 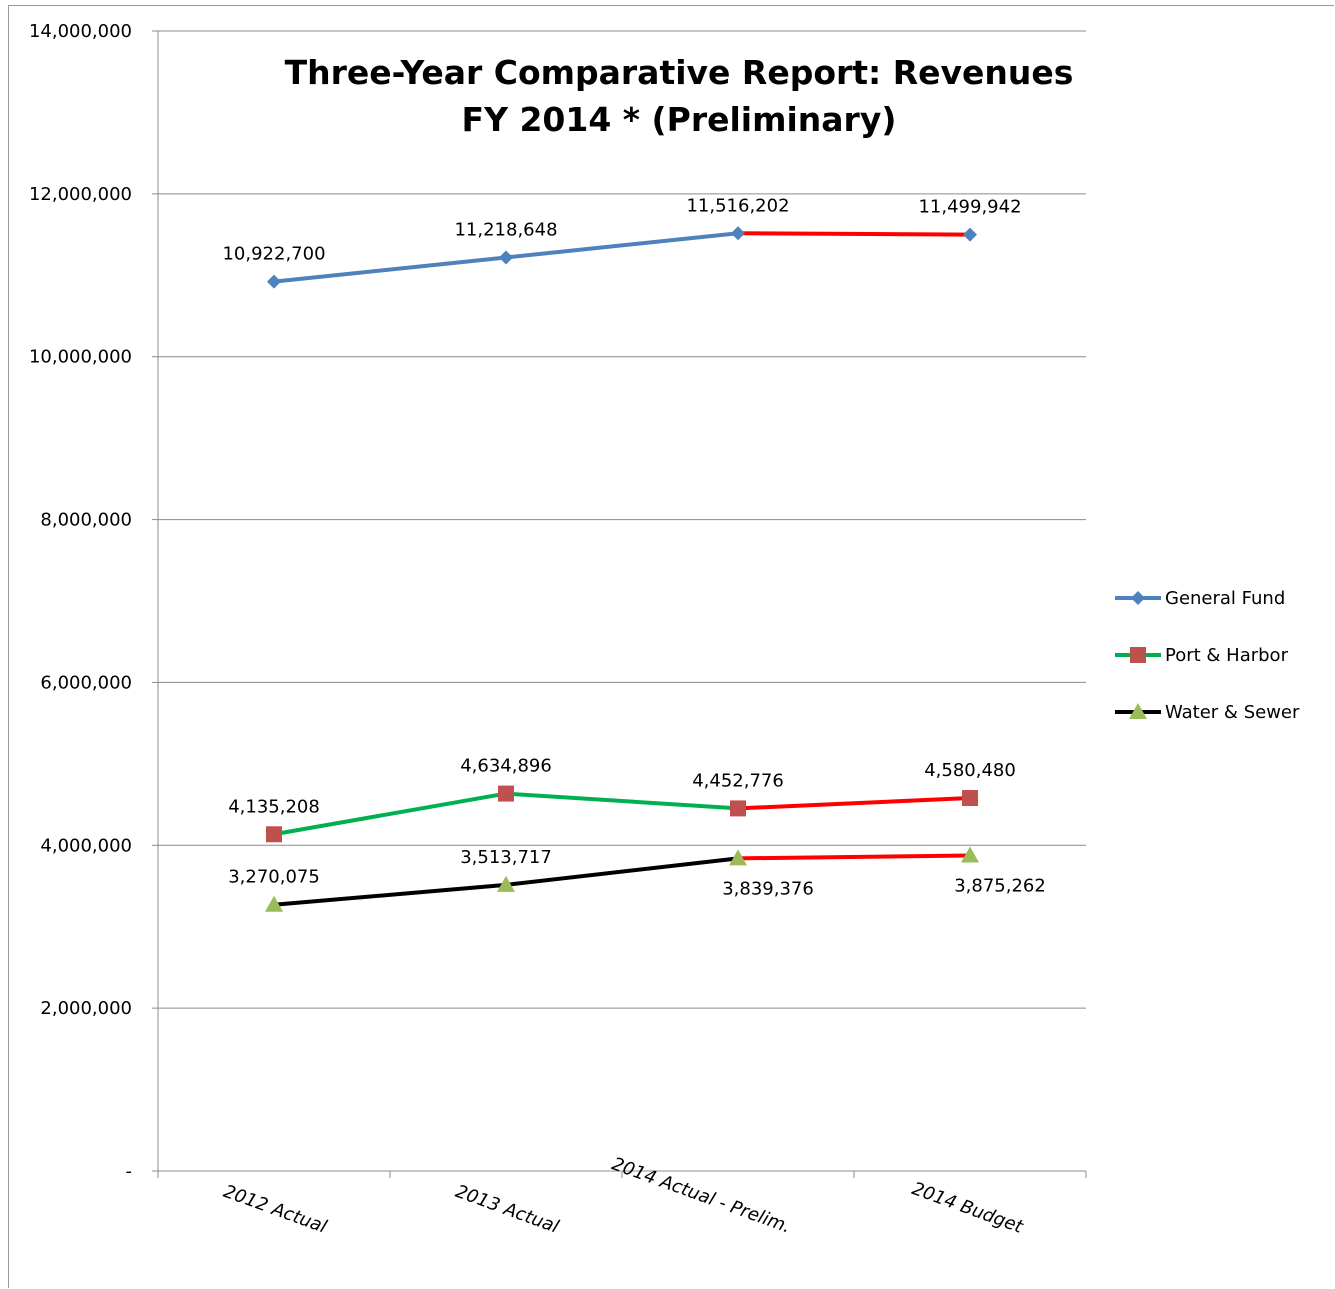 What do you see at coordinates (967, 1208) in the screenshot?
I see `x-tick-label: 2014 Budget` at bounding box center [967, 1208].